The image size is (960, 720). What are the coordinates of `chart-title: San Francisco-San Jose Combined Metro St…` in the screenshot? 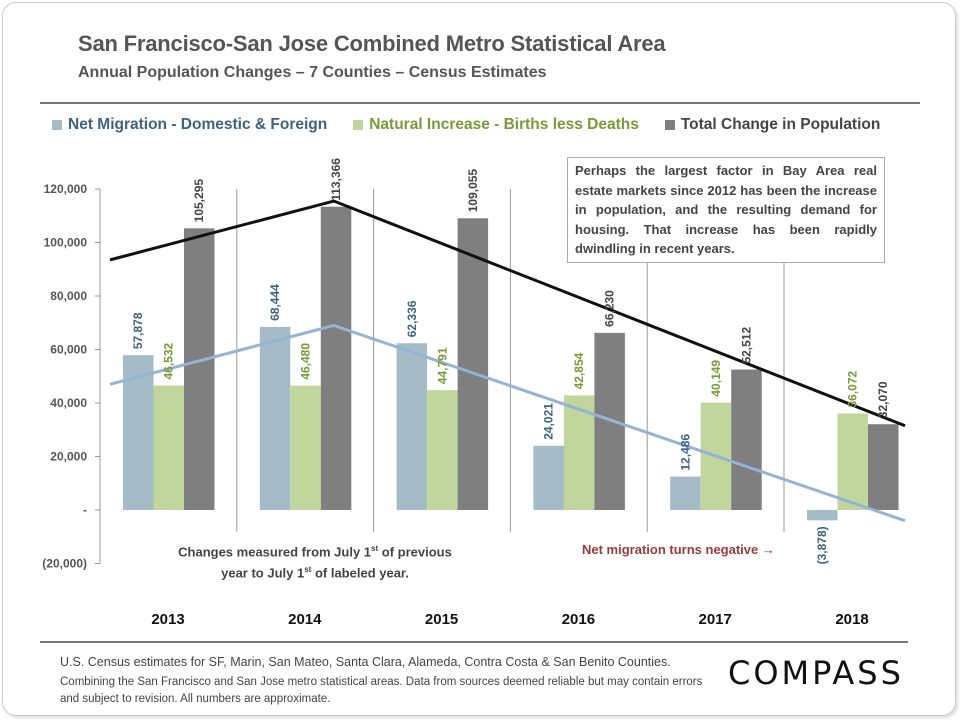 It's located at (372, 43).